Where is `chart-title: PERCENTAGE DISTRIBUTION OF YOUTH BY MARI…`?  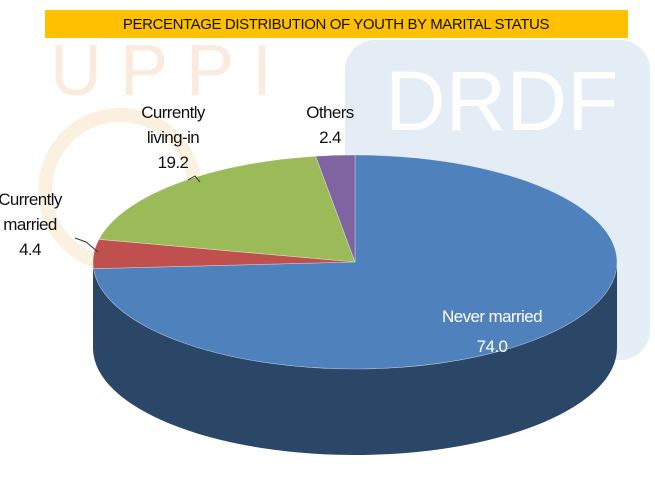 chart-title: PERCENTAGE DISTRIBUTION OF YOUTH BY MARI… is located at coordinates (336, 24).